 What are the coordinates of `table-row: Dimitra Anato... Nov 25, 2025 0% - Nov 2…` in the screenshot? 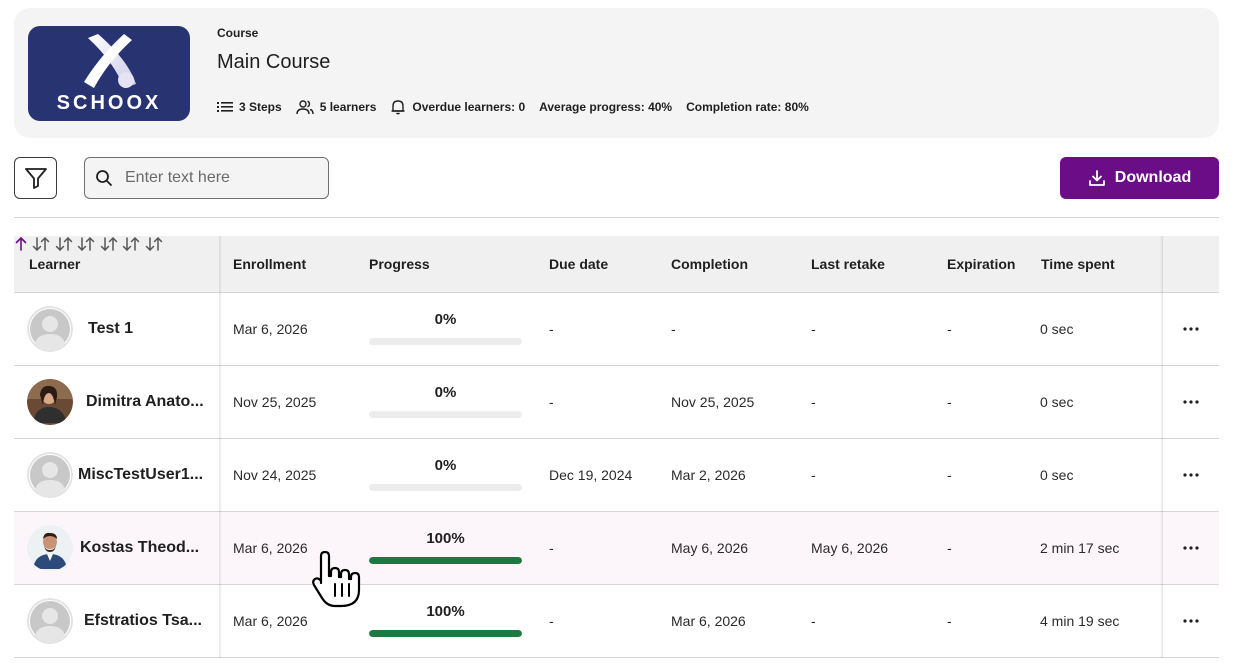 It's located at (616, 402).